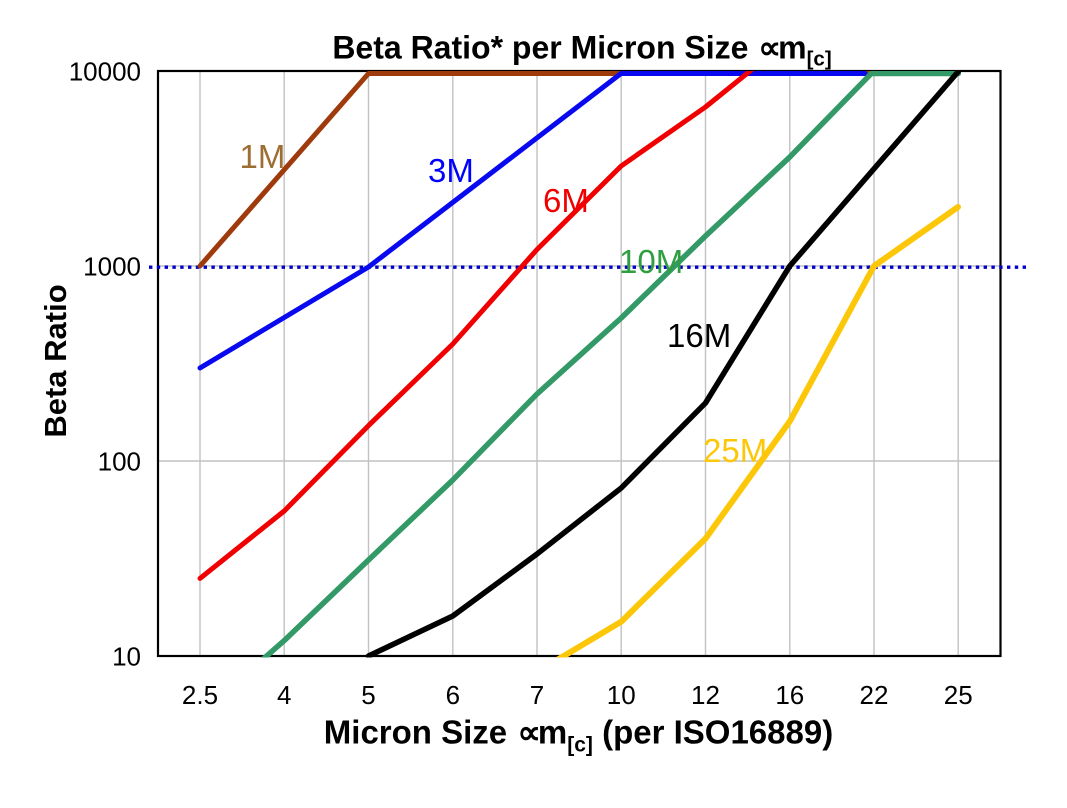  I want to click on svg-text: 16M, so click(699, 335).